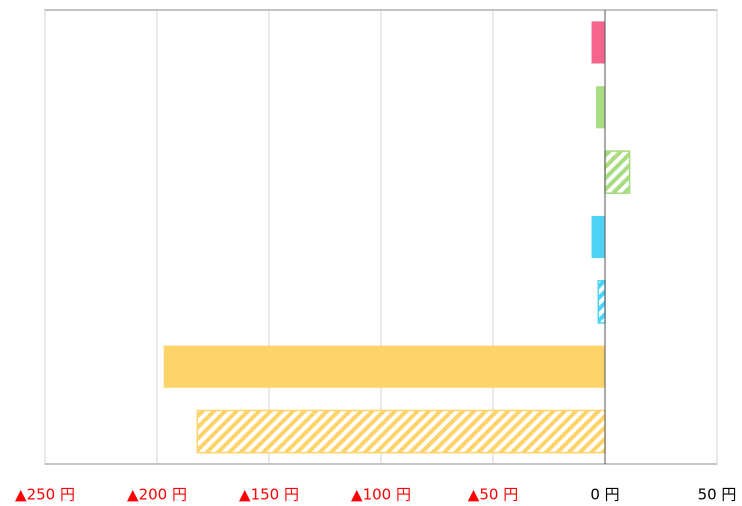 The width and height of the screenshot is (742, 506). Describe the element at coordinates (717, 495) in the screenshot. I see `x-tick-label: 50 円` at that location.